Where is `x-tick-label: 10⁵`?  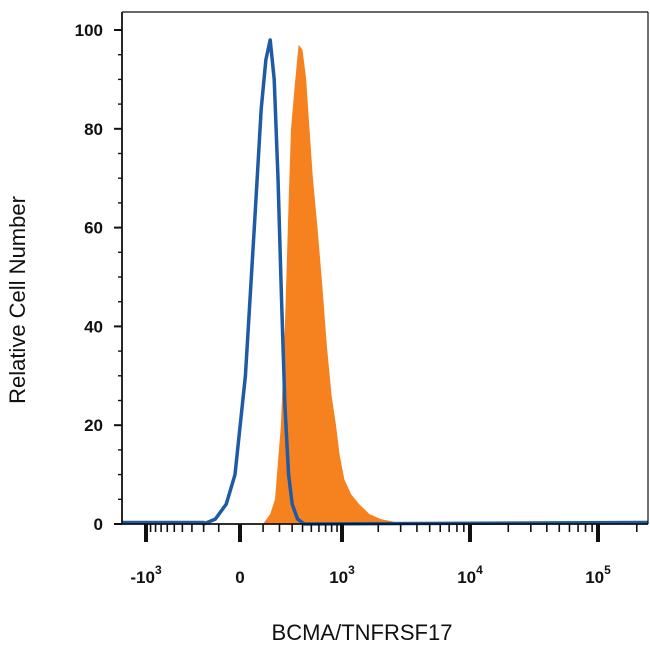
x-tick-label: 10⁵ is located at coordinates (598, 575).